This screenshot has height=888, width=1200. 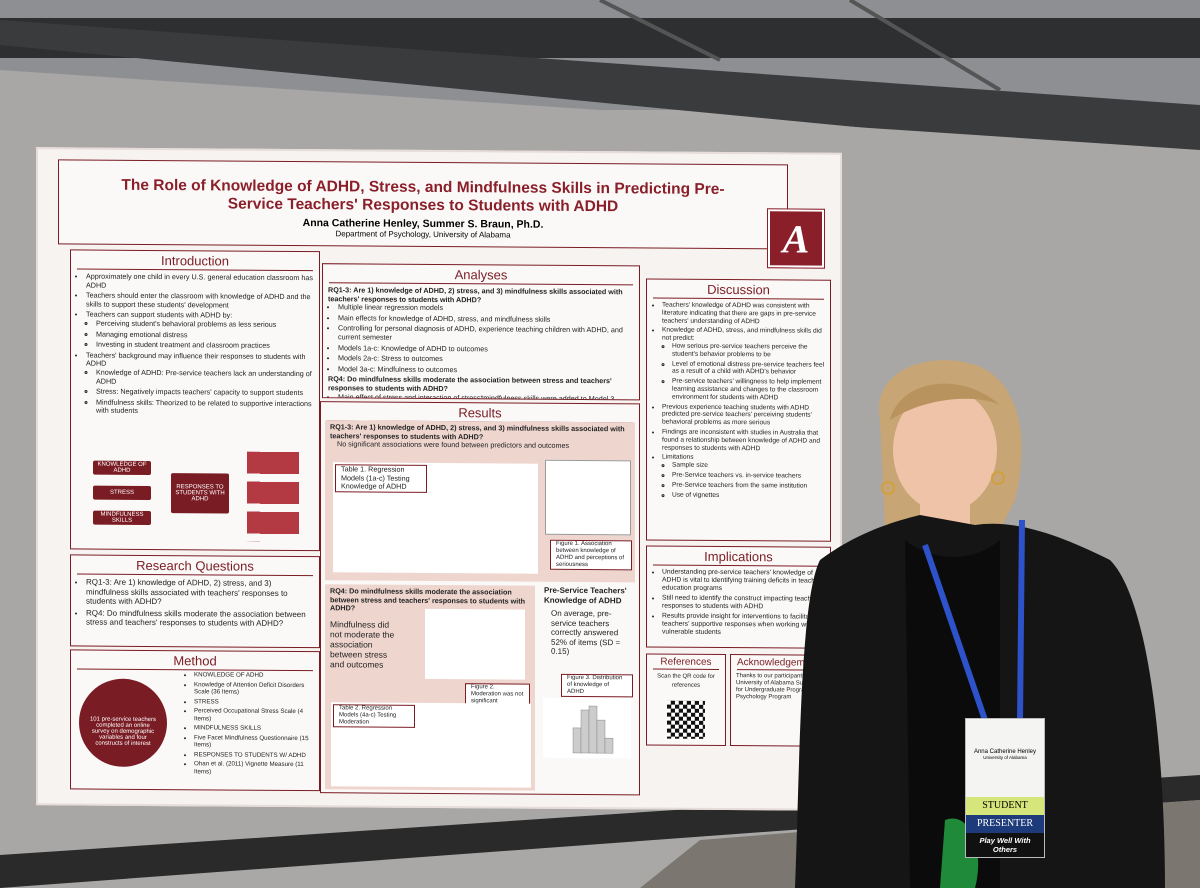 What do you see at coordinates (1005, 824) in the screenshot?
I see `ribbon: PRESENTER` at bounding box center [1005, 824].